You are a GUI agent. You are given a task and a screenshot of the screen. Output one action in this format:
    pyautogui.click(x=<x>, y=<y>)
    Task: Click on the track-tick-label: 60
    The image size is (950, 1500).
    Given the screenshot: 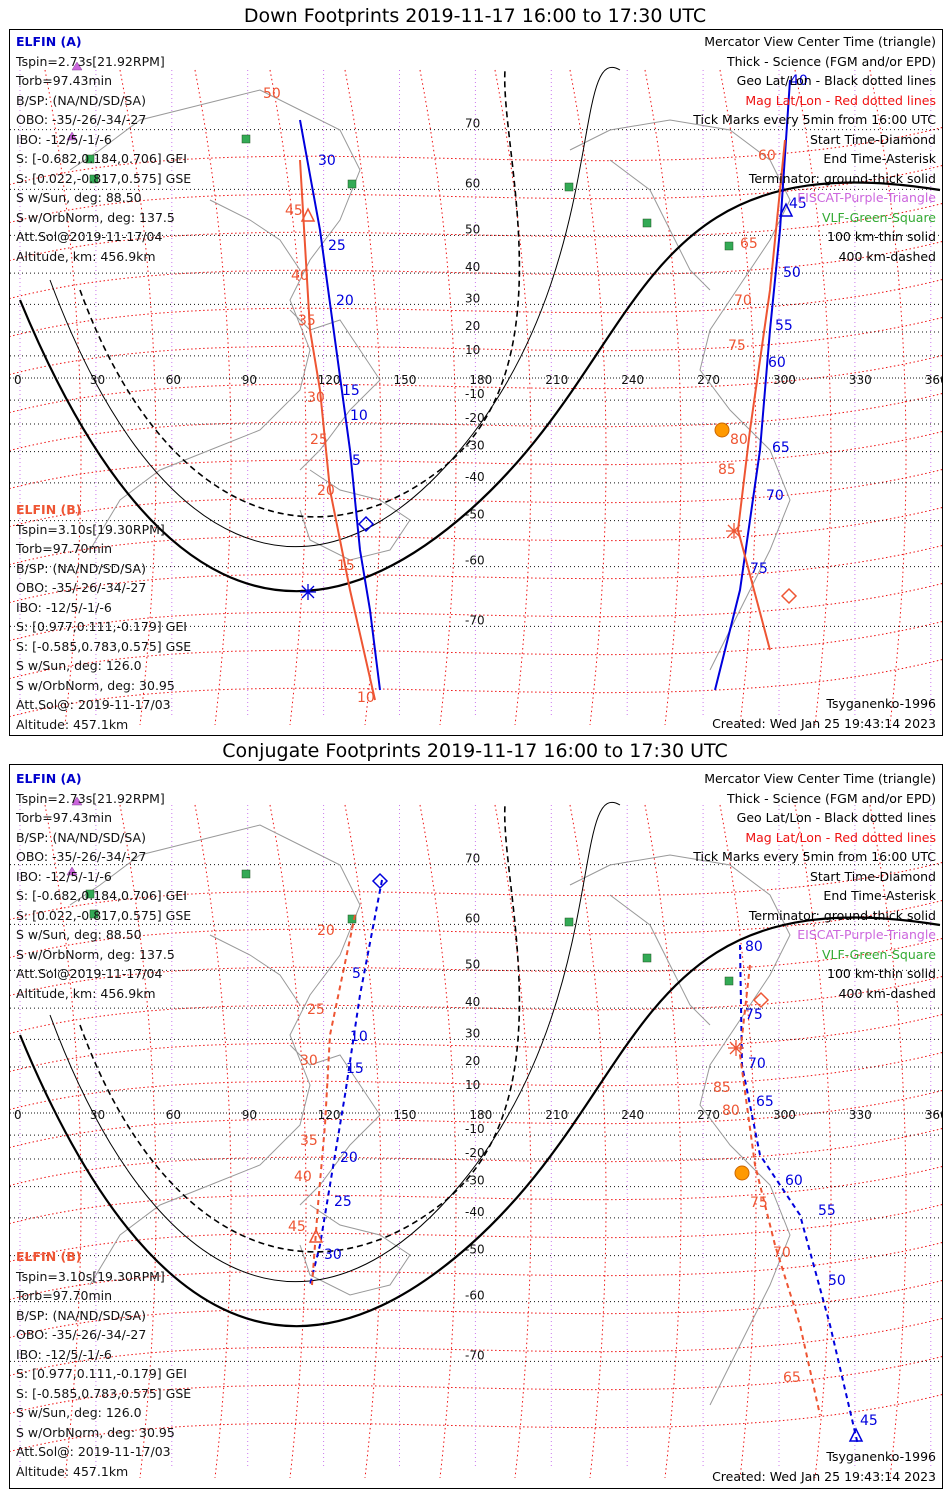 What is the action you would take?
    pyautogui.click(x=777, y=363)
    